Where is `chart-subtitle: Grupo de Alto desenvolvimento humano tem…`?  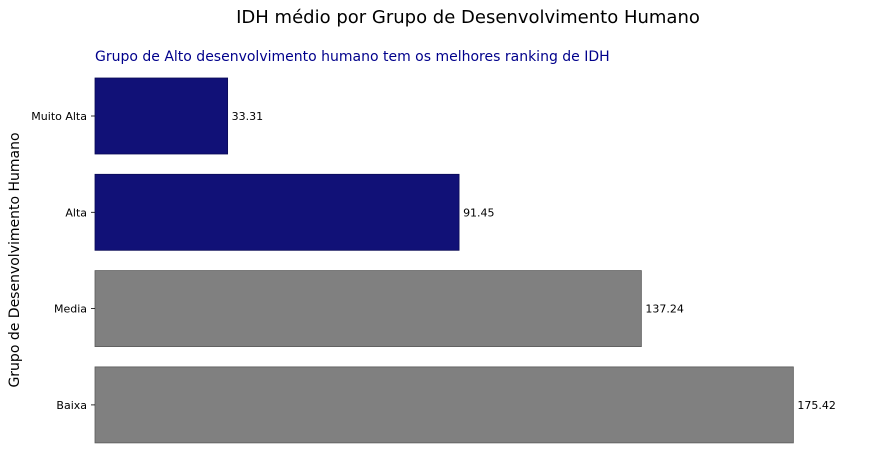
chart-subtitle: Grupo de Alto desenvolvimento humano tem… is located at coordinates (352, 57).